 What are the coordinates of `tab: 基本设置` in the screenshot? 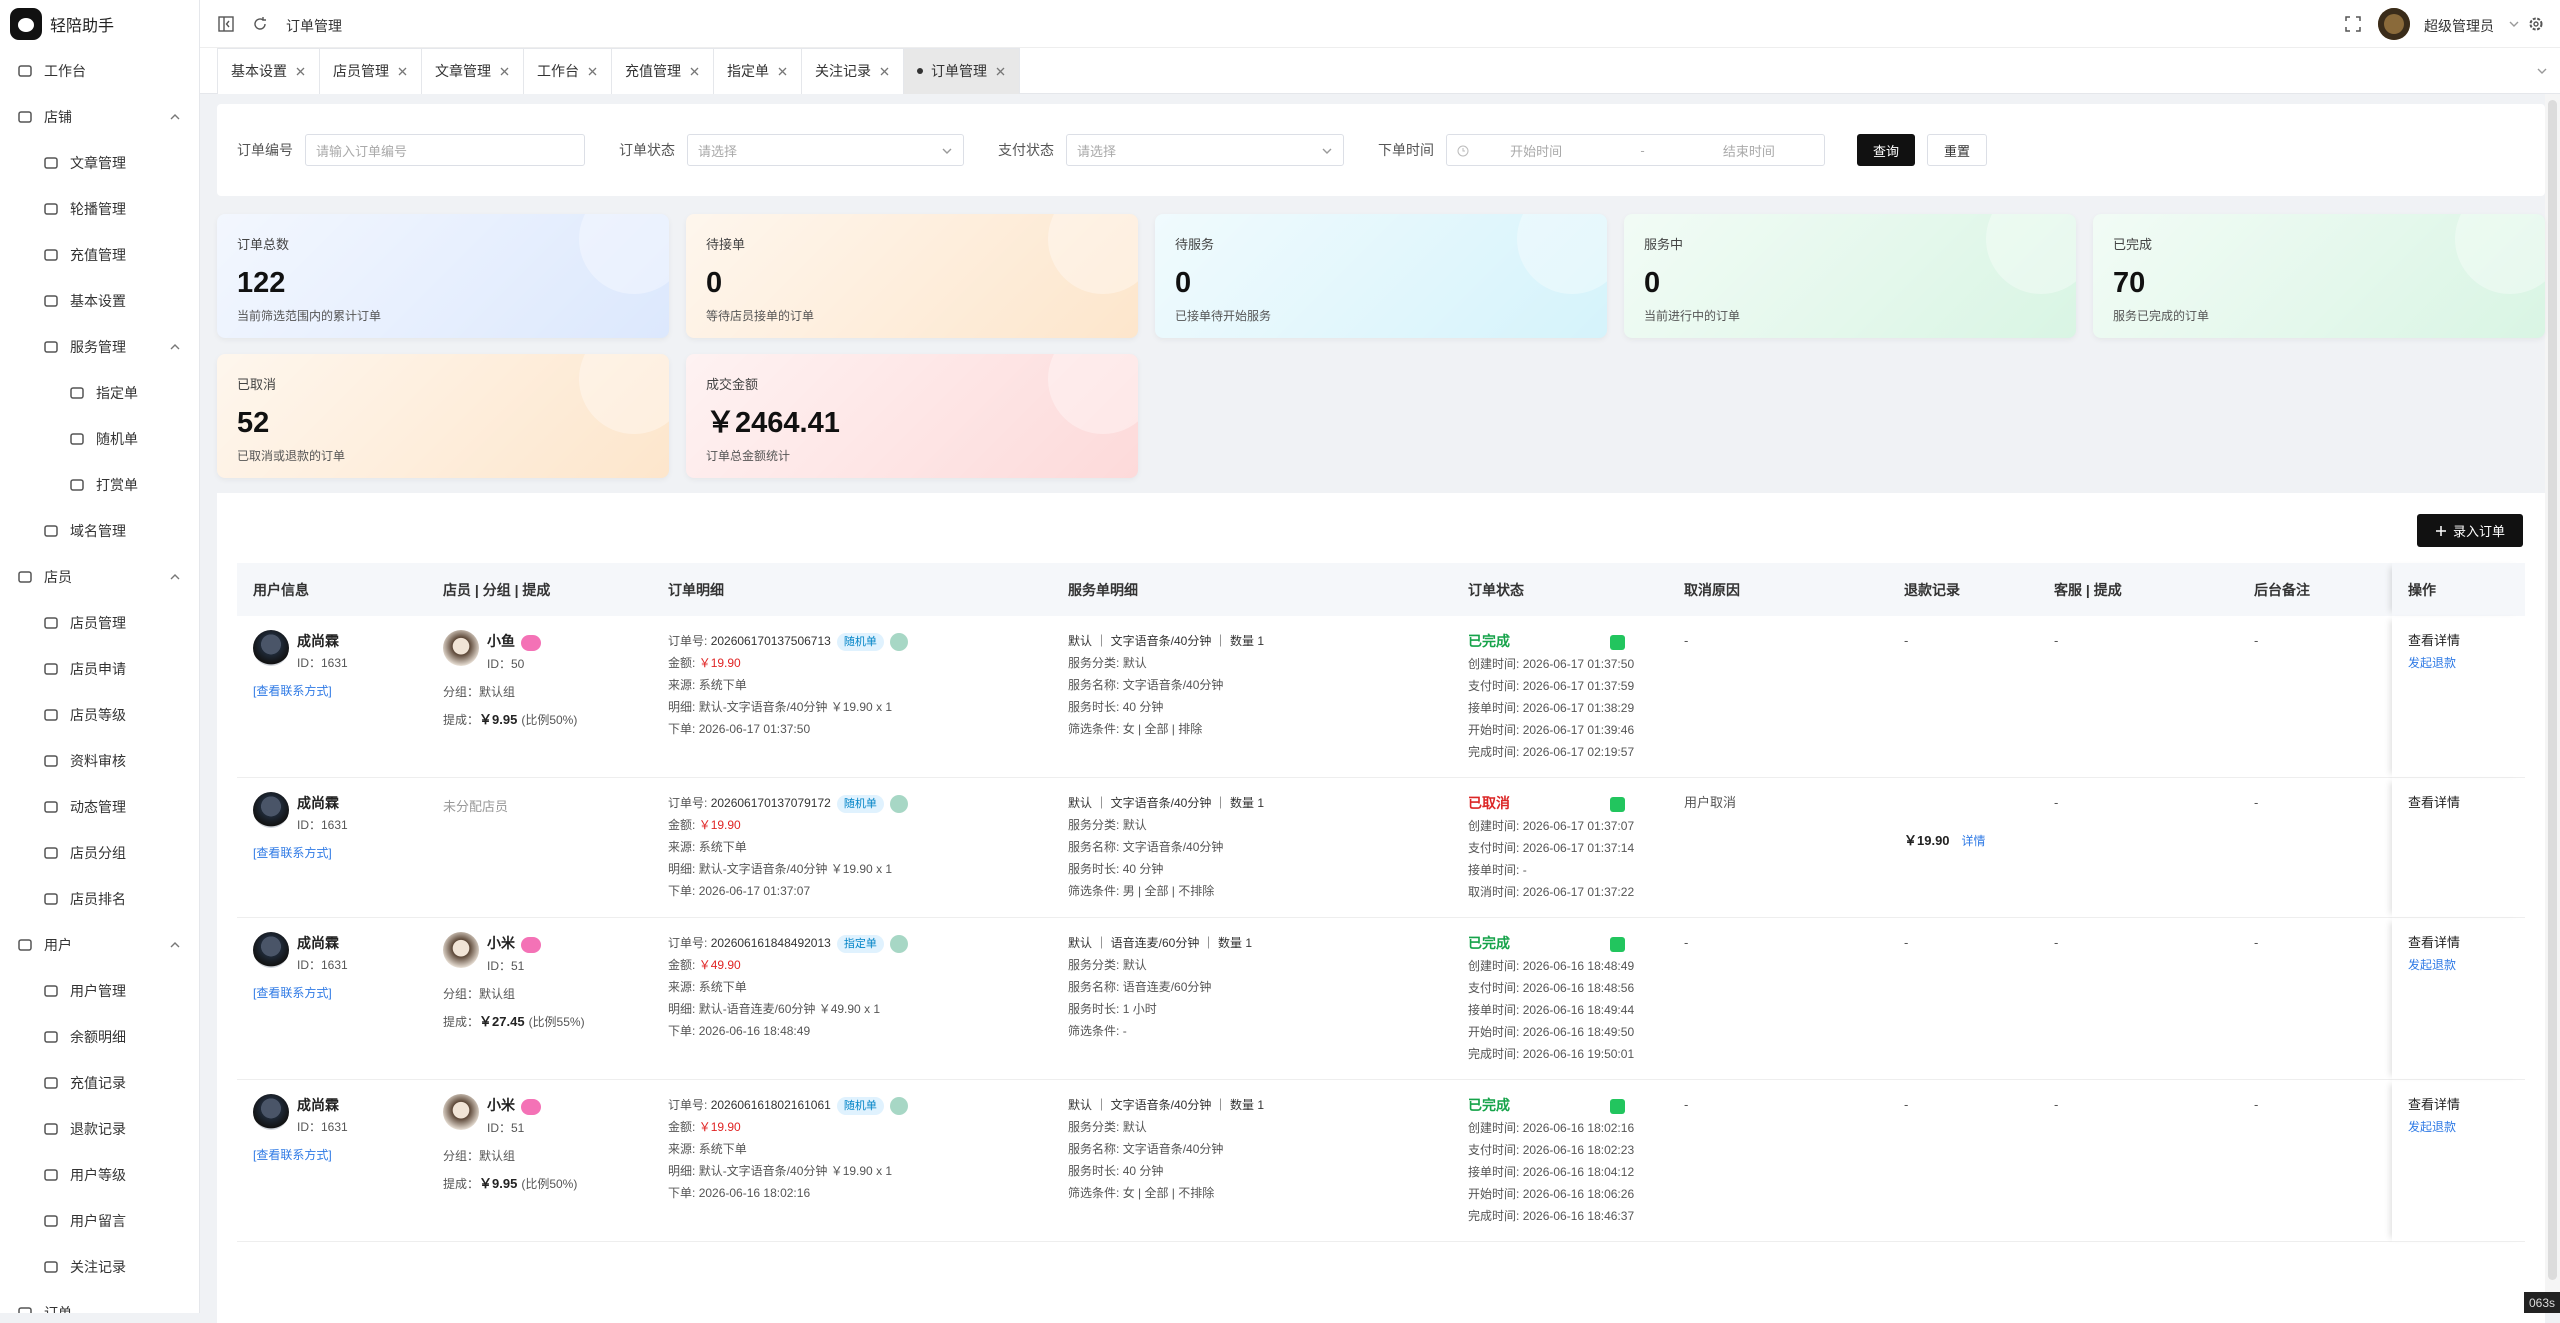 It's located at (268, 70).